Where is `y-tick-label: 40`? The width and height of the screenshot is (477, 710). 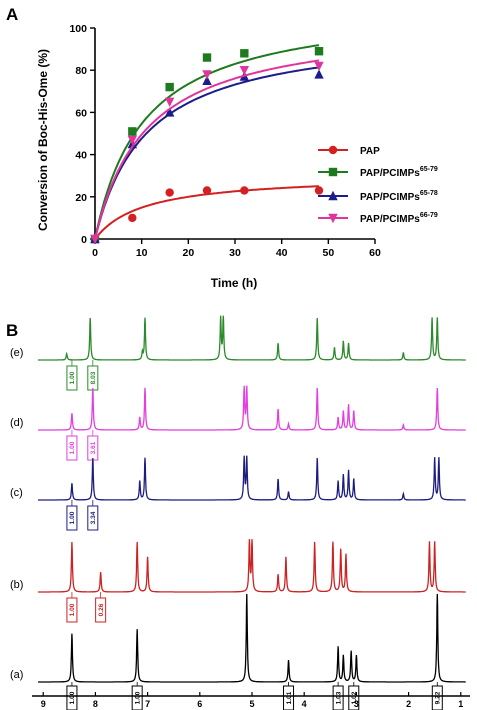 y-tick-label: 40 is located at coordinates (81, 156).